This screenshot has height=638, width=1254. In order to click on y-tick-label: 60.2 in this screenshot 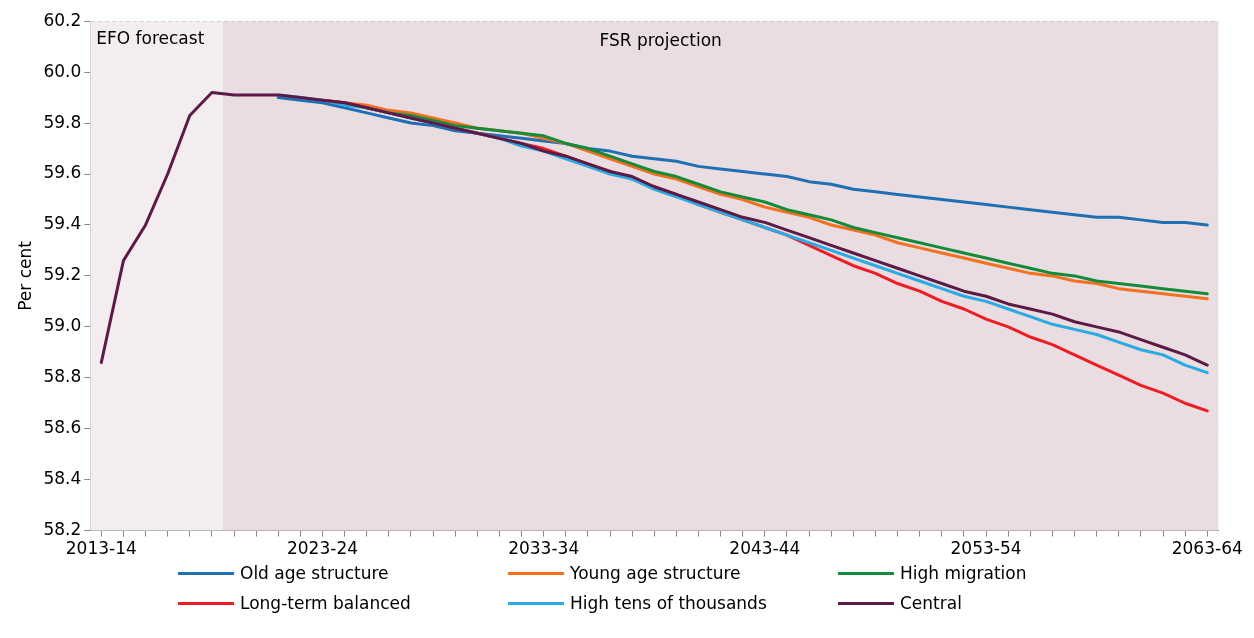, I will do `click(62, 19)`.